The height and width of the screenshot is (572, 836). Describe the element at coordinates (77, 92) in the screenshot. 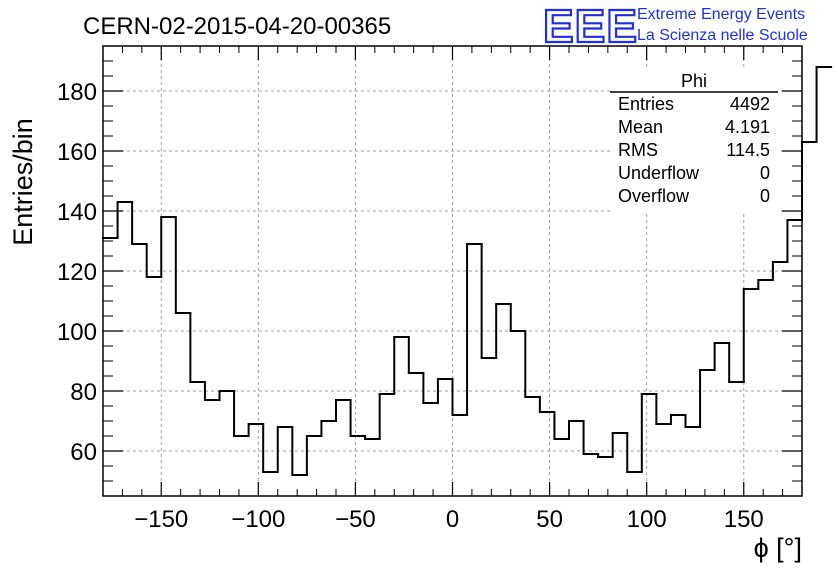

I see `y-tick-label: 180` at that location.